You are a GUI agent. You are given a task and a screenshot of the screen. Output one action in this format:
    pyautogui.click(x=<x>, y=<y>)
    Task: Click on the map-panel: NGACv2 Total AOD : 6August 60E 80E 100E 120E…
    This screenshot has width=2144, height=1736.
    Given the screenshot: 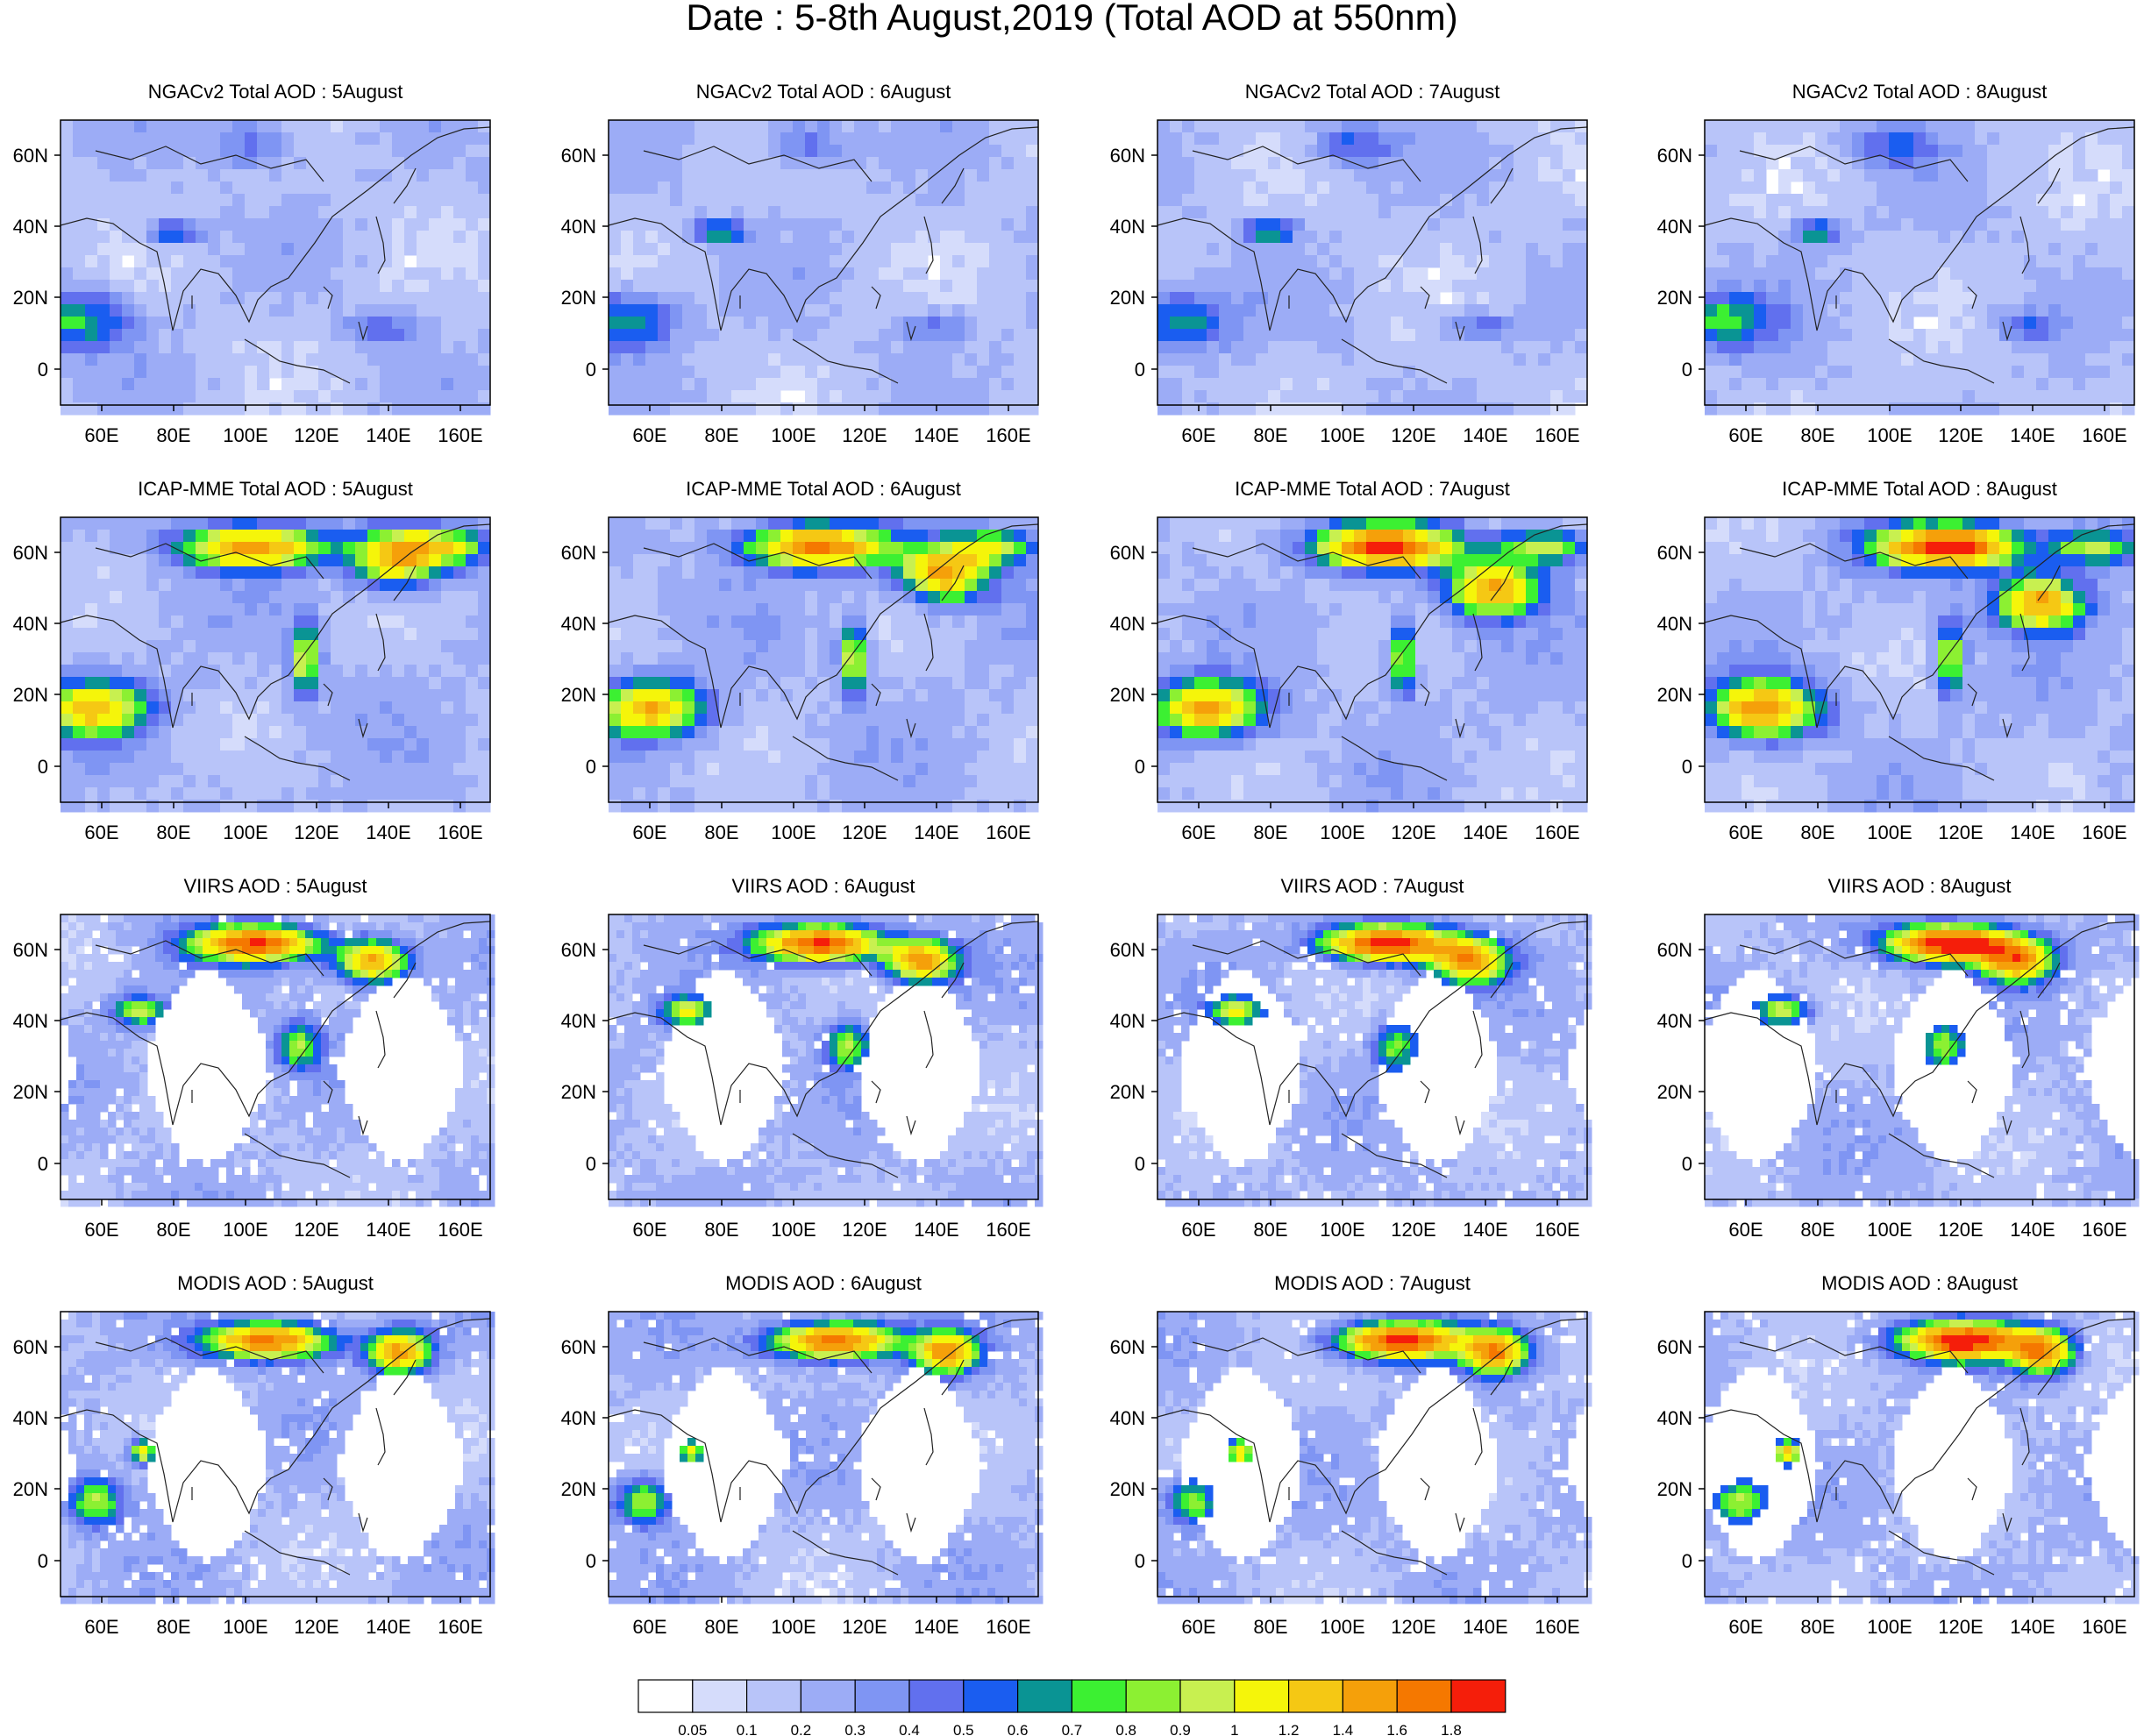 What is the action you would take?
    pyautogui.click(x=823, y=268)
    